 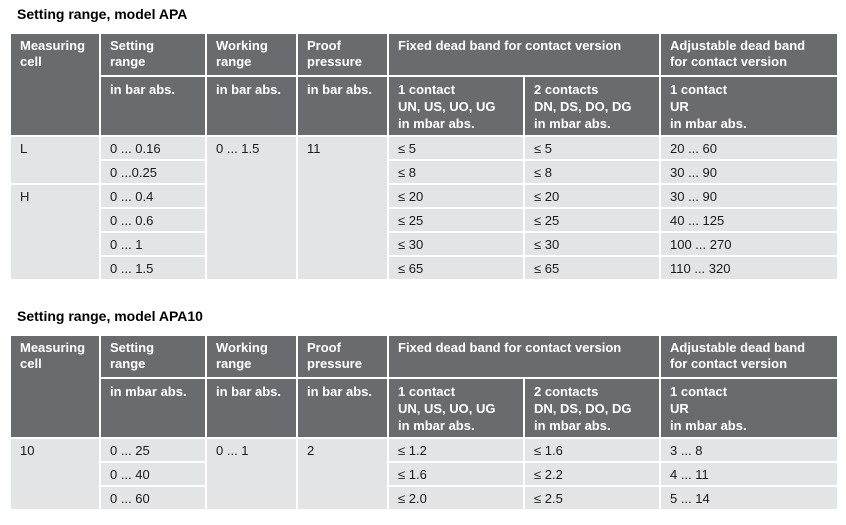 What do you see at coordinates (153, 172) in the screenshot?
I see `cell-setting-range: 0 ...0.25` at bounding box center [153, 172].